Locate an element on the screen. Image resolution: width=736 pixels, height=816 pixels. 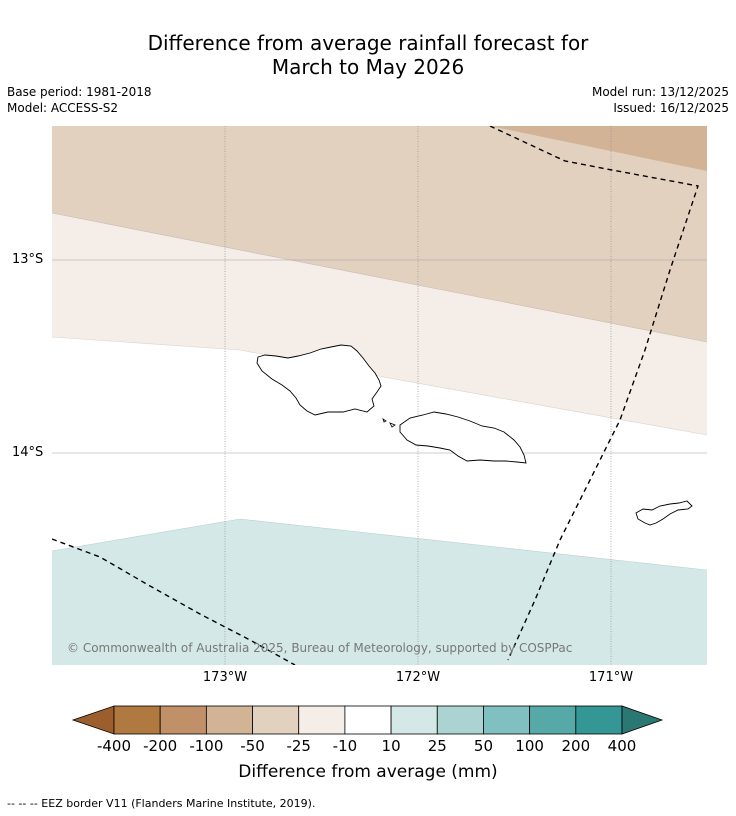
eez-border-south is located at coordinates (174, 601).